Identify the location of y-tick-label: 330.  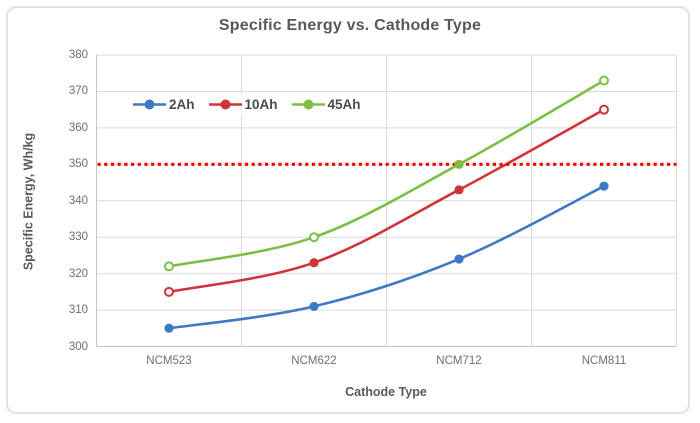
(78, 237).